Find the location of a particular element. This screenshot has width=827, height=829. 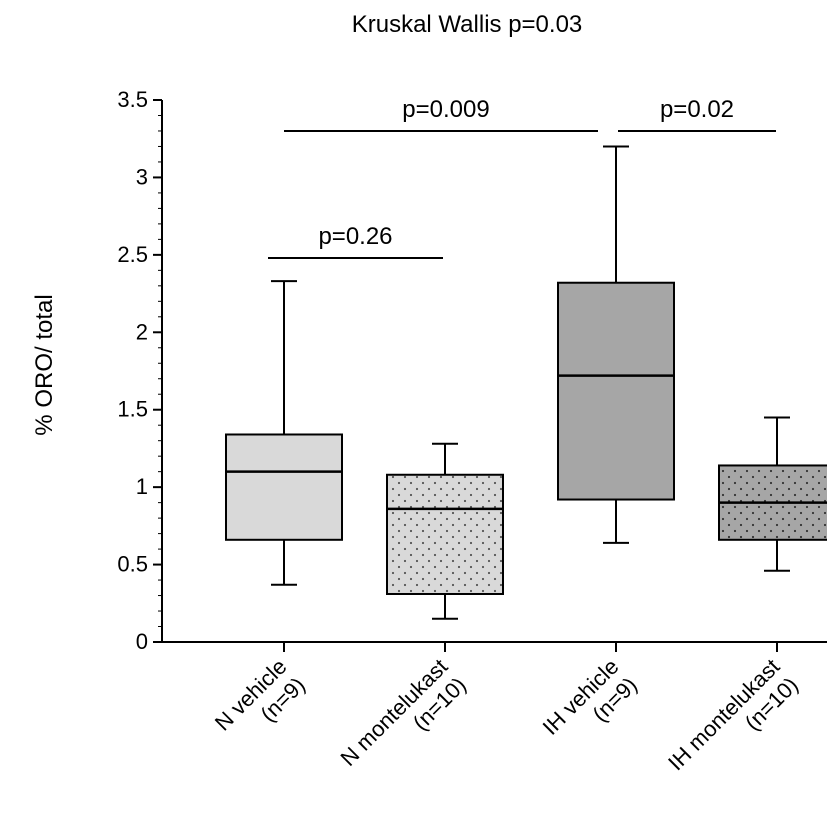

chart-title: Kruskal Wallis p=0.03 is located at coordinates (467, 24).